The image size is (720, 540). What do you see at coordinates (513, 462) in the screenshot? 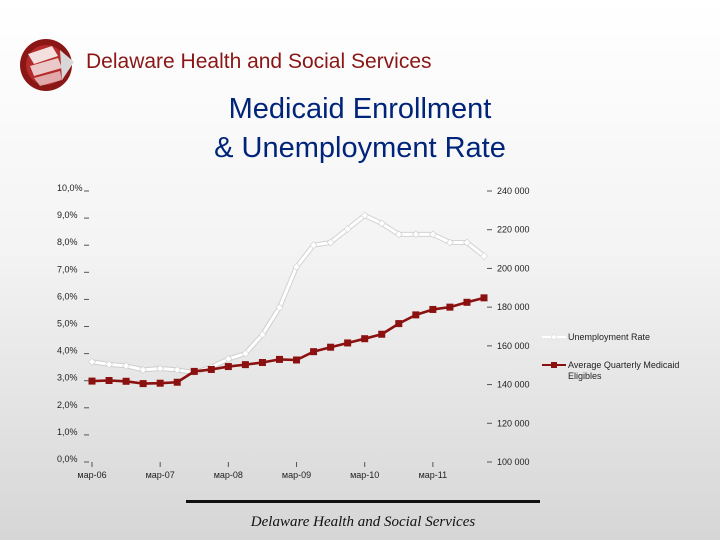
I see `right-axis-tick-label: 100 000` at bounding box center [513, 462].